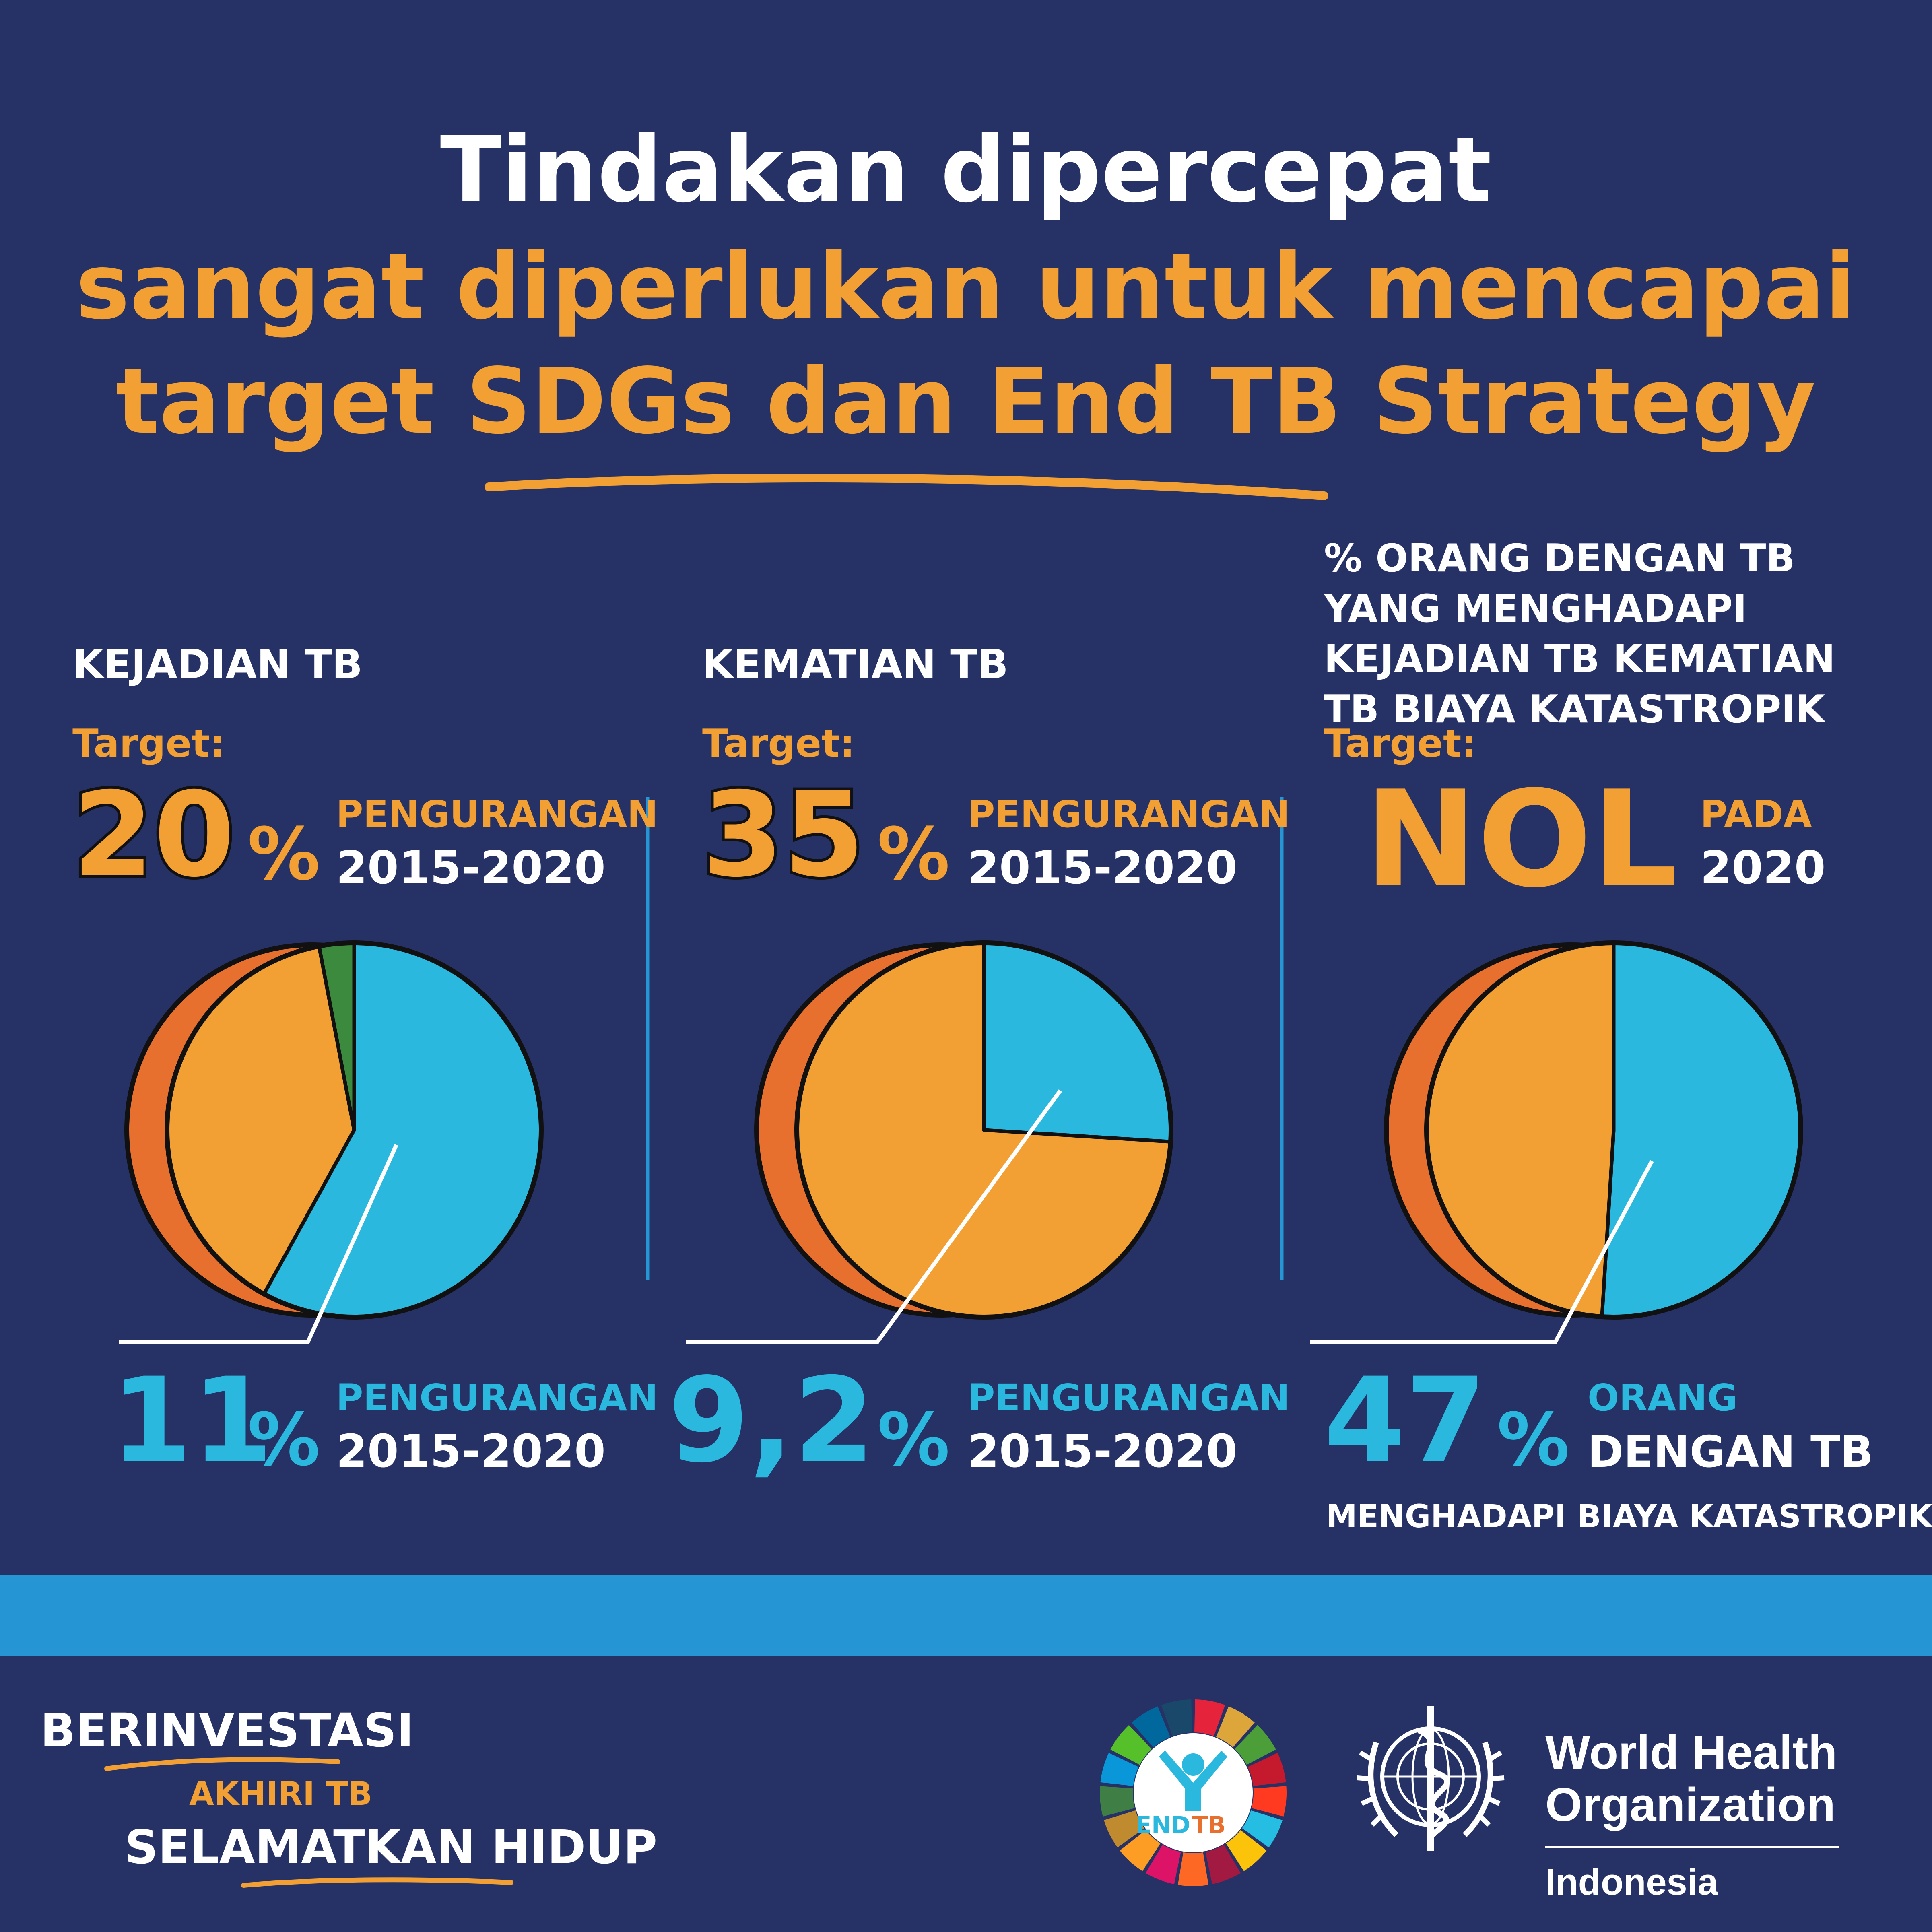 The width and height of the screenshot is (1932, 1932). What do you see at coordinates (280, 1794) in the screenshot?
I see `slogan-line-2: AKHIRI TB` at bounding box center [280, 1794].